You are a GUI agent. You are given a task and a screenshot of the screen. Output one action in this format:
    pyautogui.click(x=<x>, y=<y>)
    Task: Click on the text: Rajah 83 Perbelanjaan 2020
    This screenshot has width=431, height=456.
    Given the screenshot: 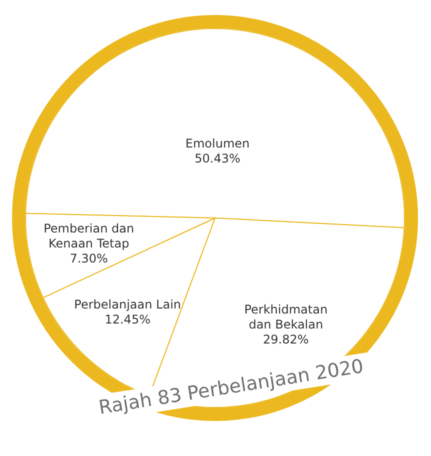 What is the action you would take?
    pyautogui.click(x=231, y=387)
    